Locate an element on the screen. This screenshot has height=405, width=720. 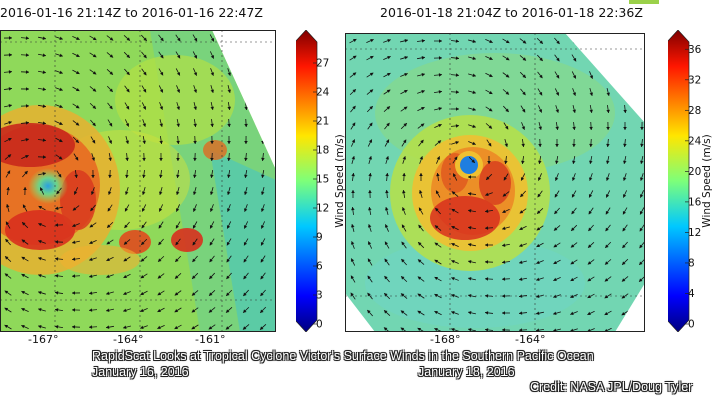
colorbar-tick-label: 0 is located at coordinates (691, 325).